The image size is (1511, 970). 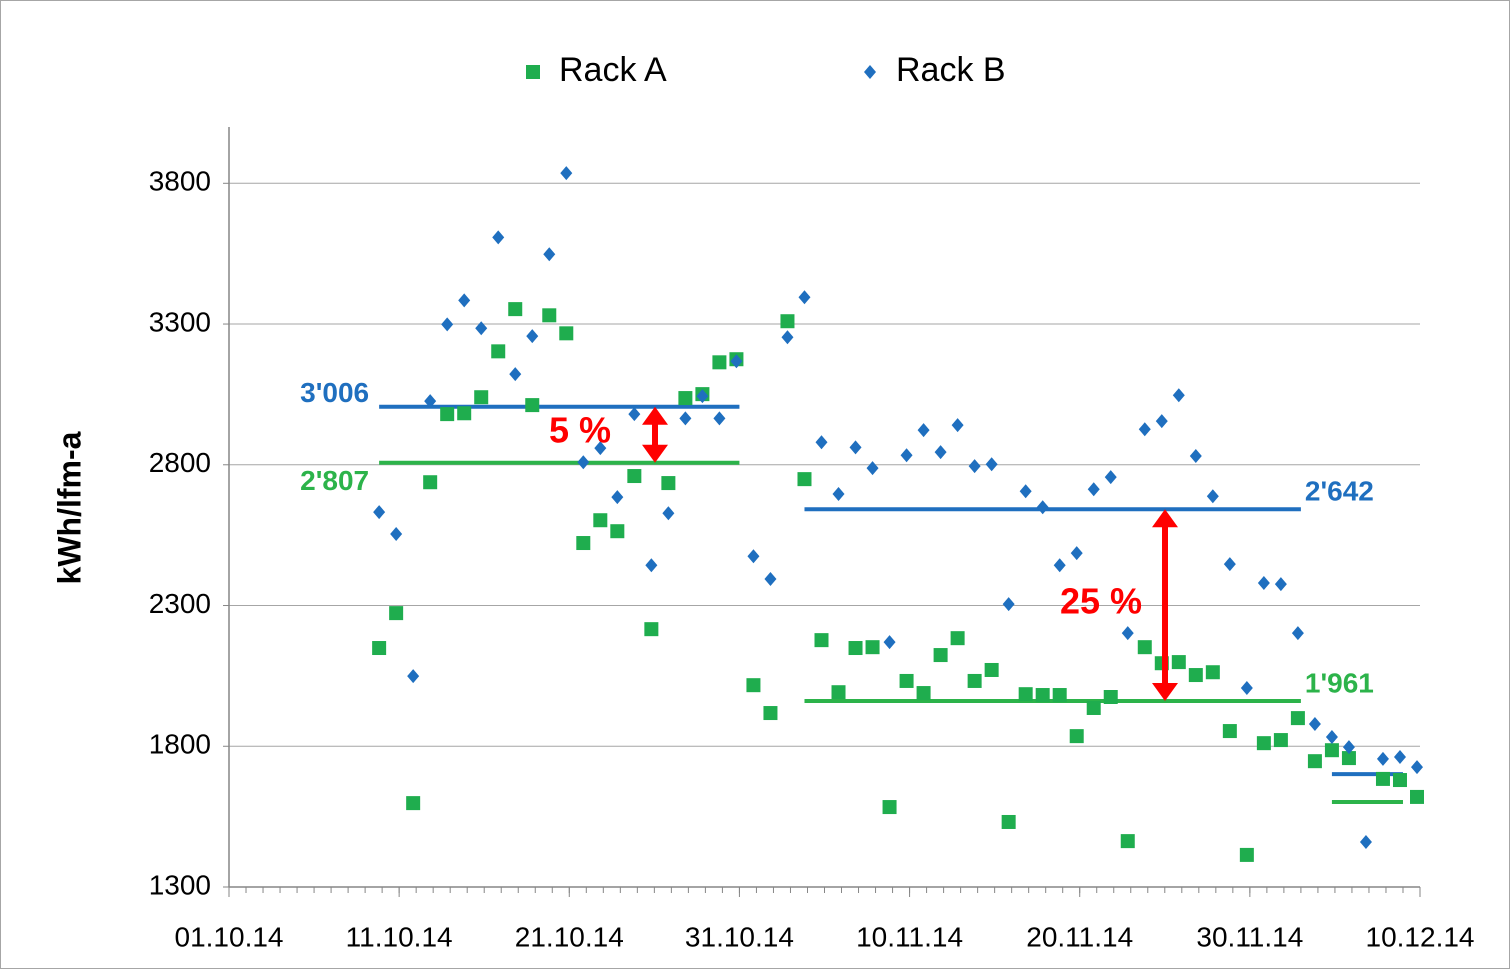 I want to click on x-tick-label: 30.11.14, so click(x=1249, y=936).